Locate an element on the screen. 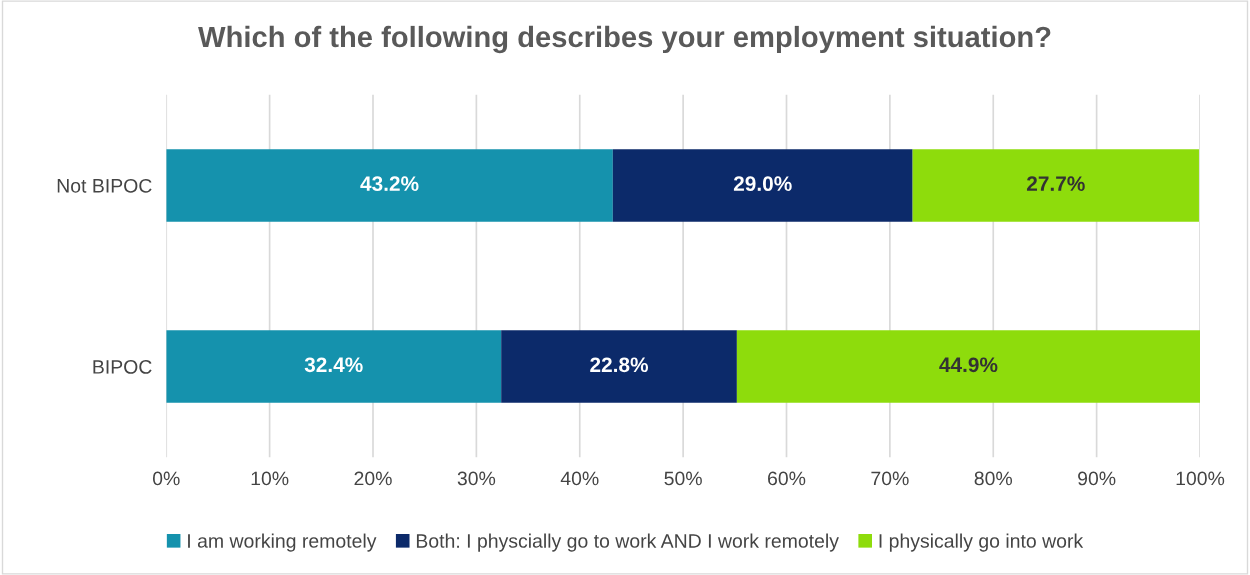  x-tick-label: 100% is located at coordinates (1200, 478).